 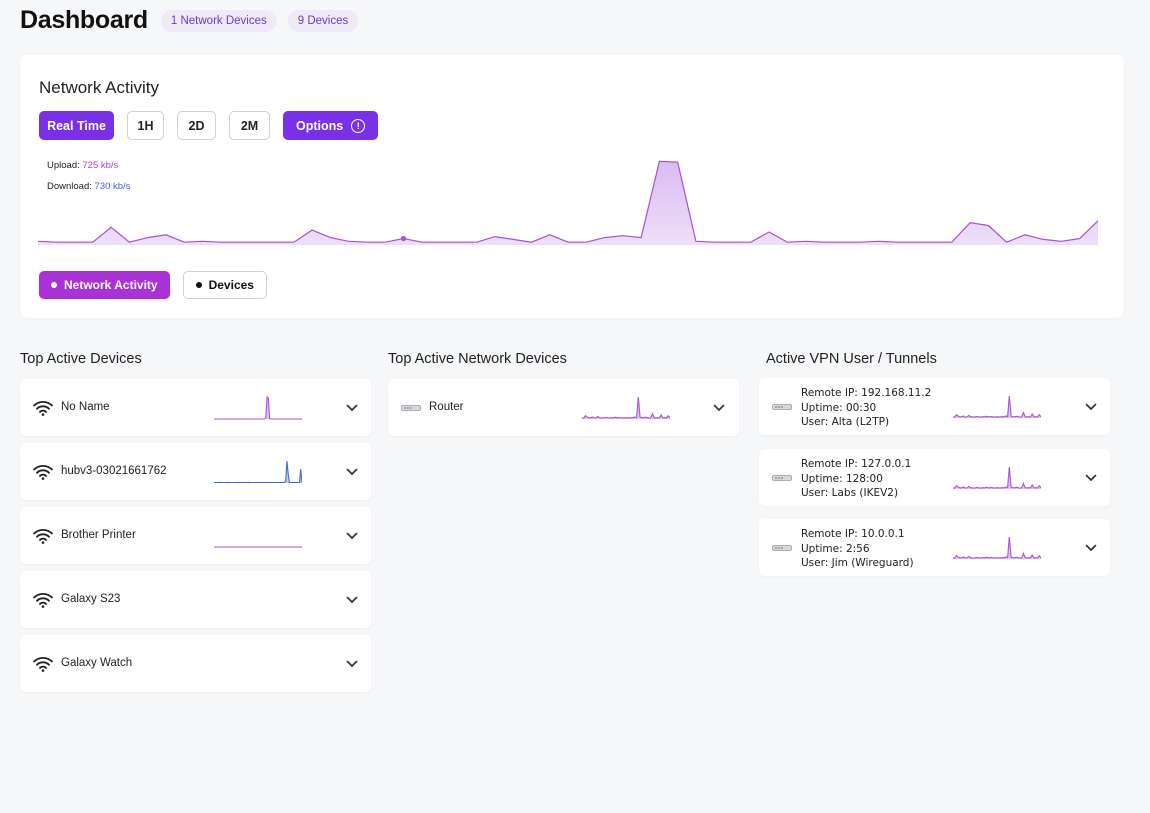 What do you see at coordinates (851, 359) in the screenshot?
I see `vpn-title: Active VPN User / Tunnels` at bounding box center [851, 359].